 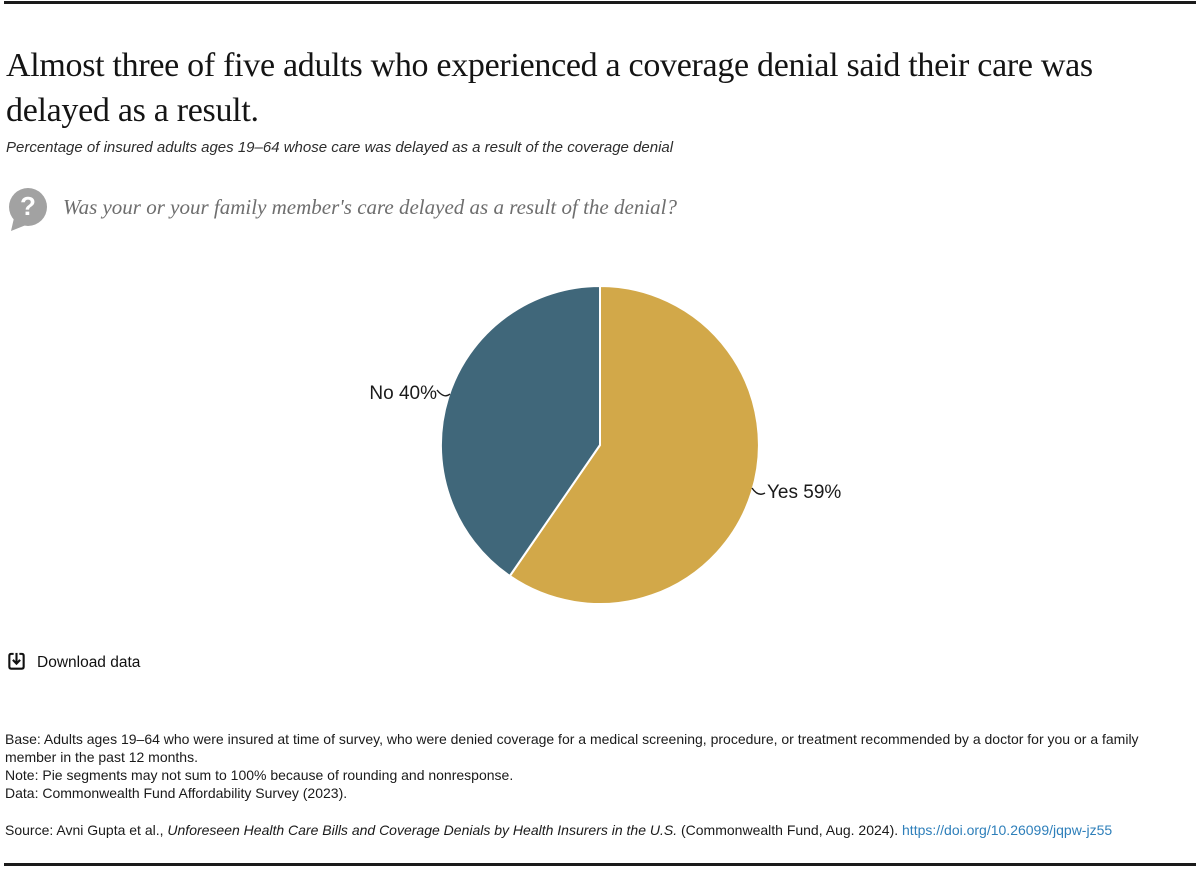 I want to click on download-data-button: Download data, so click(x=73, y=663).